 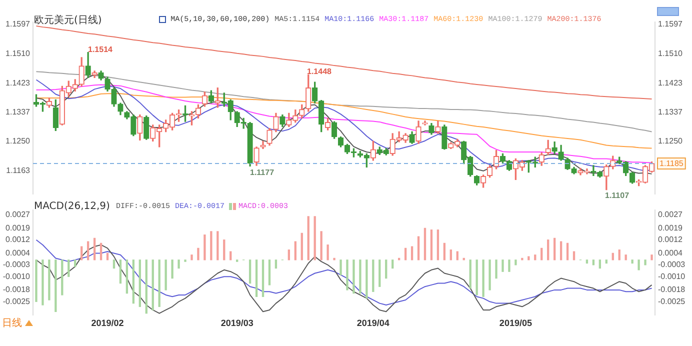 I want to click on y-tick-label: 0.0019, so click(x=18, y=227).